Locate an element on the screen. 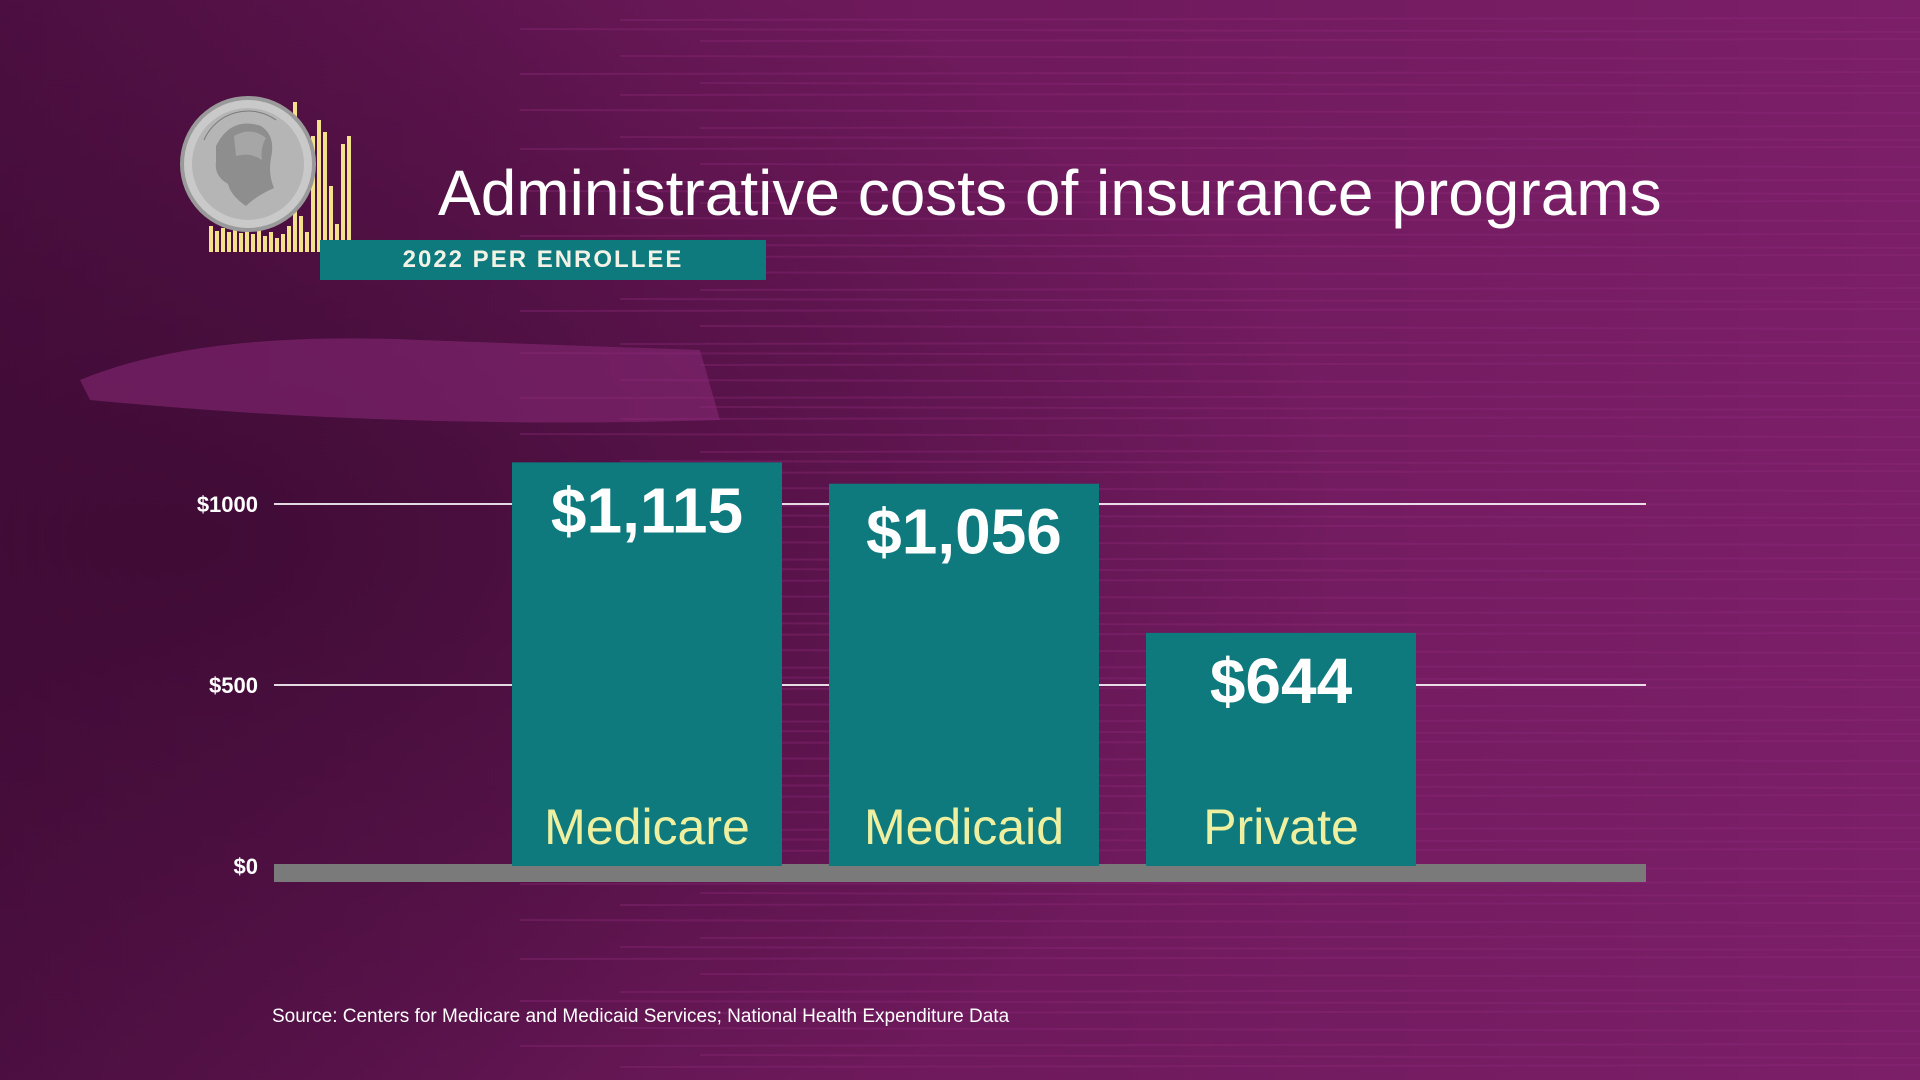  y-tick-label: $0 is located at coordinates (246, 866).